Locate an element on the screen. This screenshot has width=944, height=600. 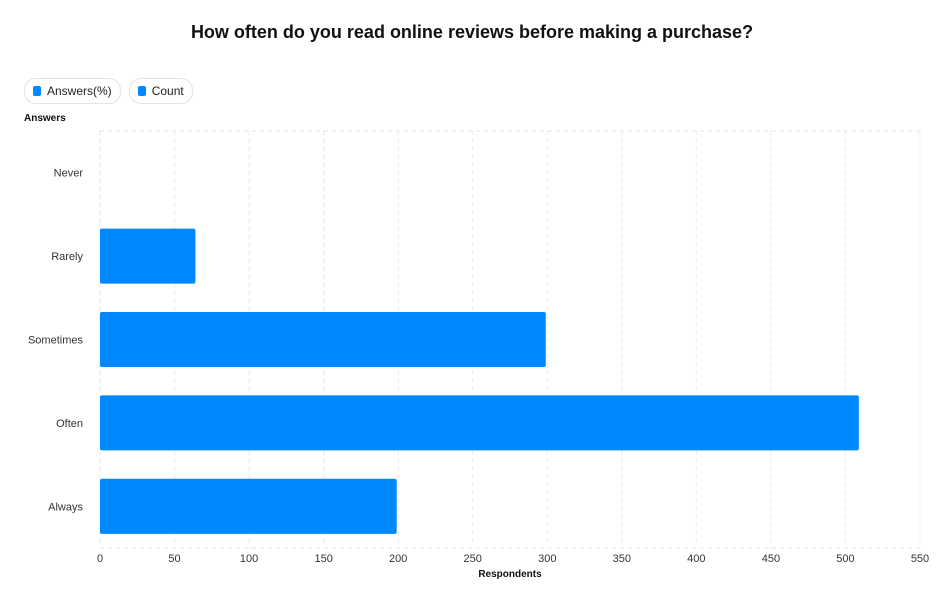
y-tick-label-often: Often is located at coordinates (69, 424).